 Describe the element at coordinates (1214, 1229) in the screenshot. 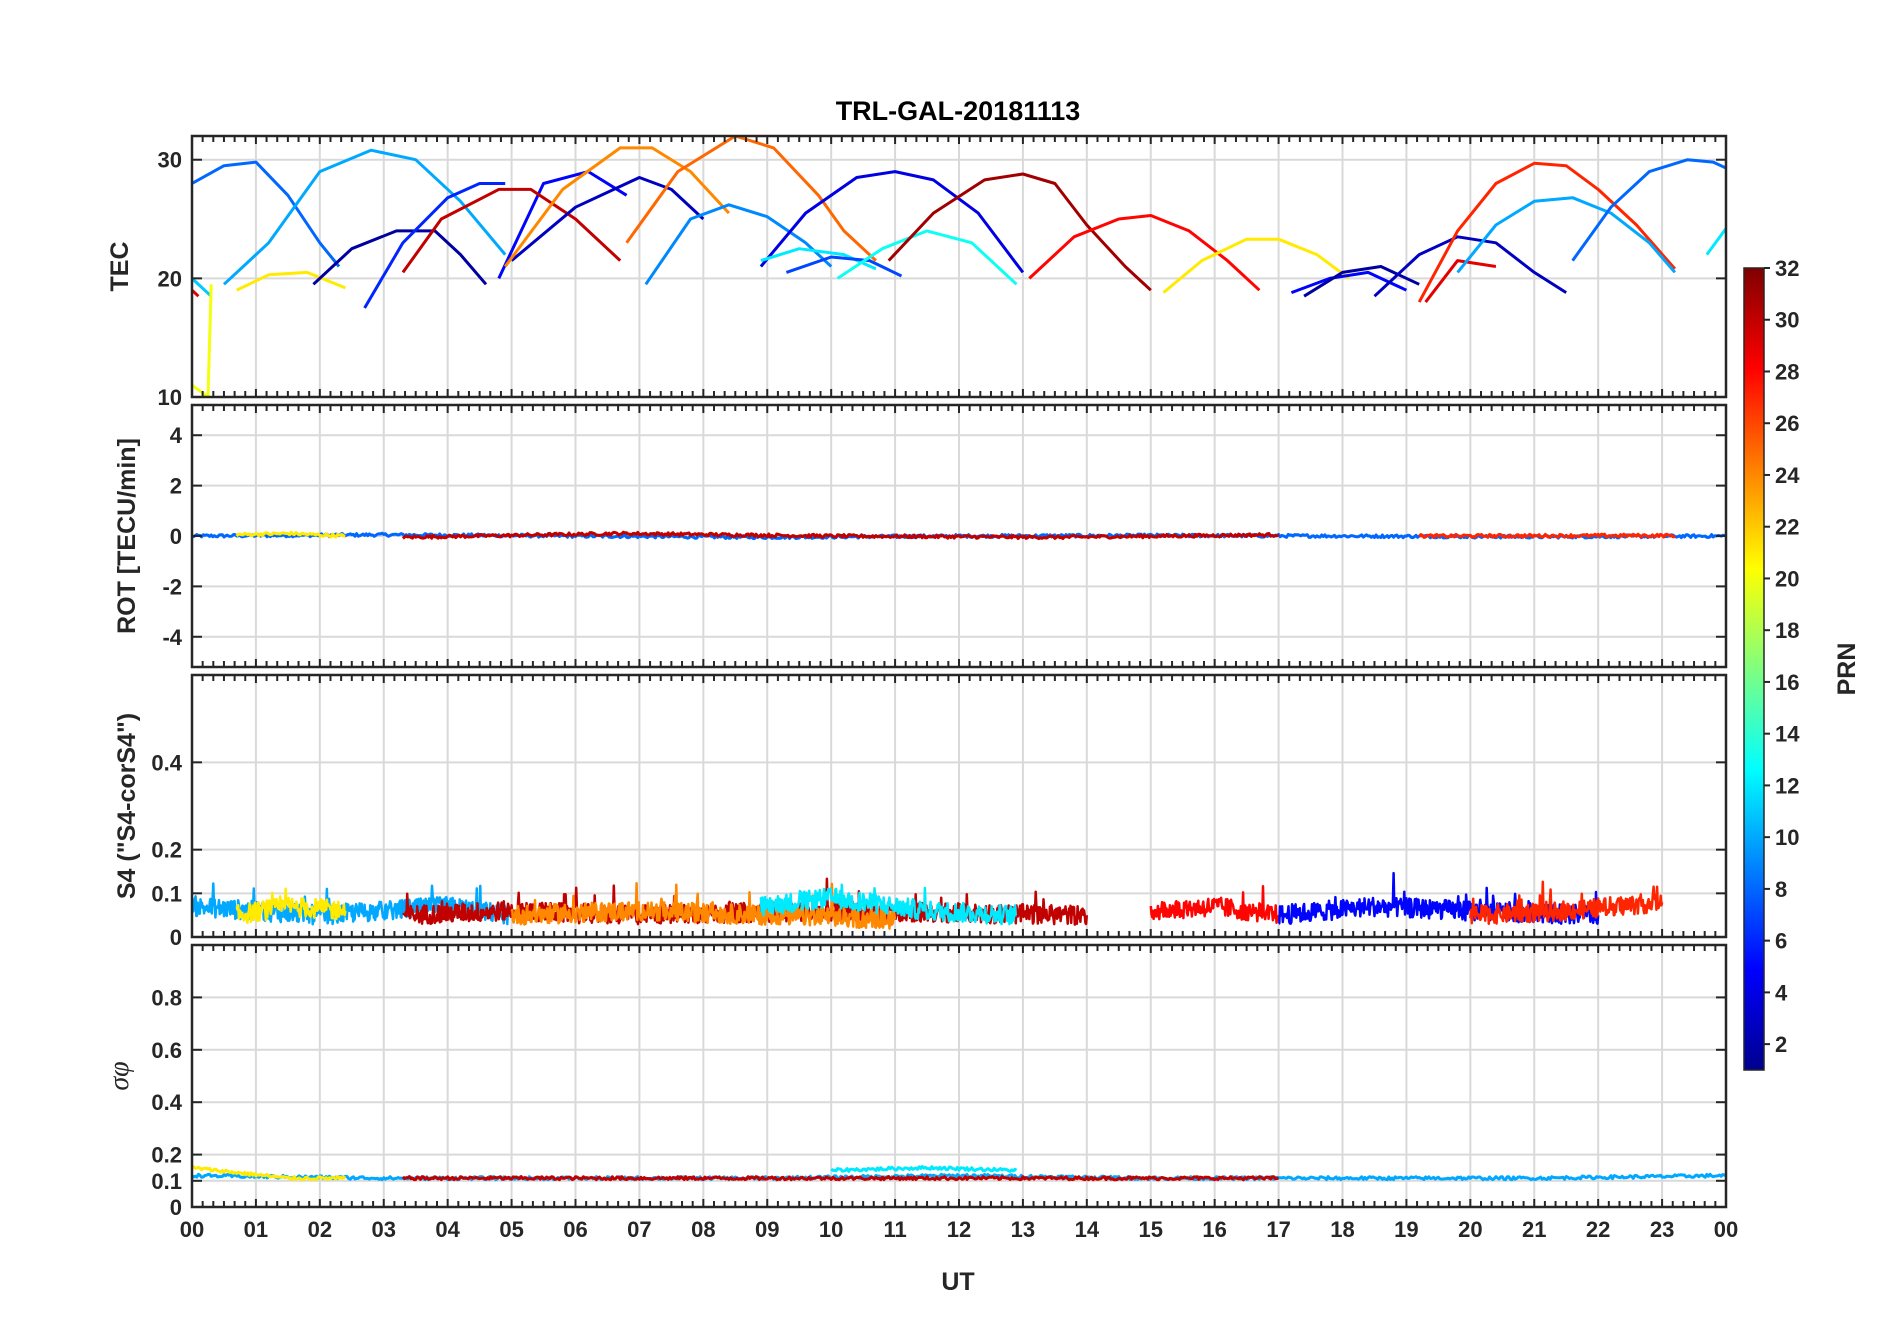

I see `x-tick-label: 16` at that location.